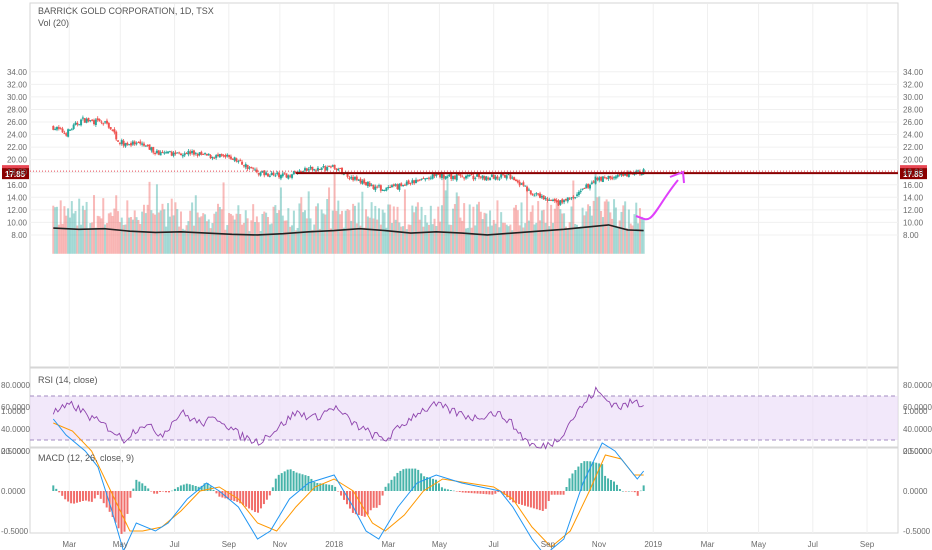 The width and height of the screenshot is (932, 550). Describe the element at coordinates (348, 213) in the screenshot. I see `volume-bars` at that location.